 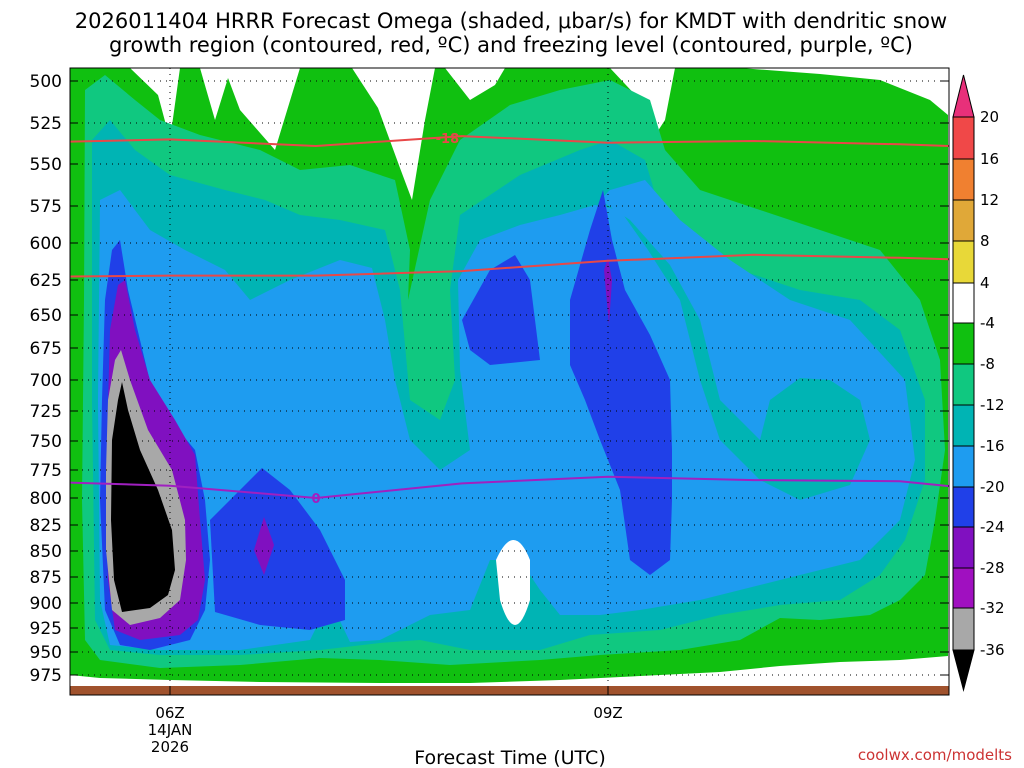 I want to click on y-tick-label: 775, so click(x=46, y=471).